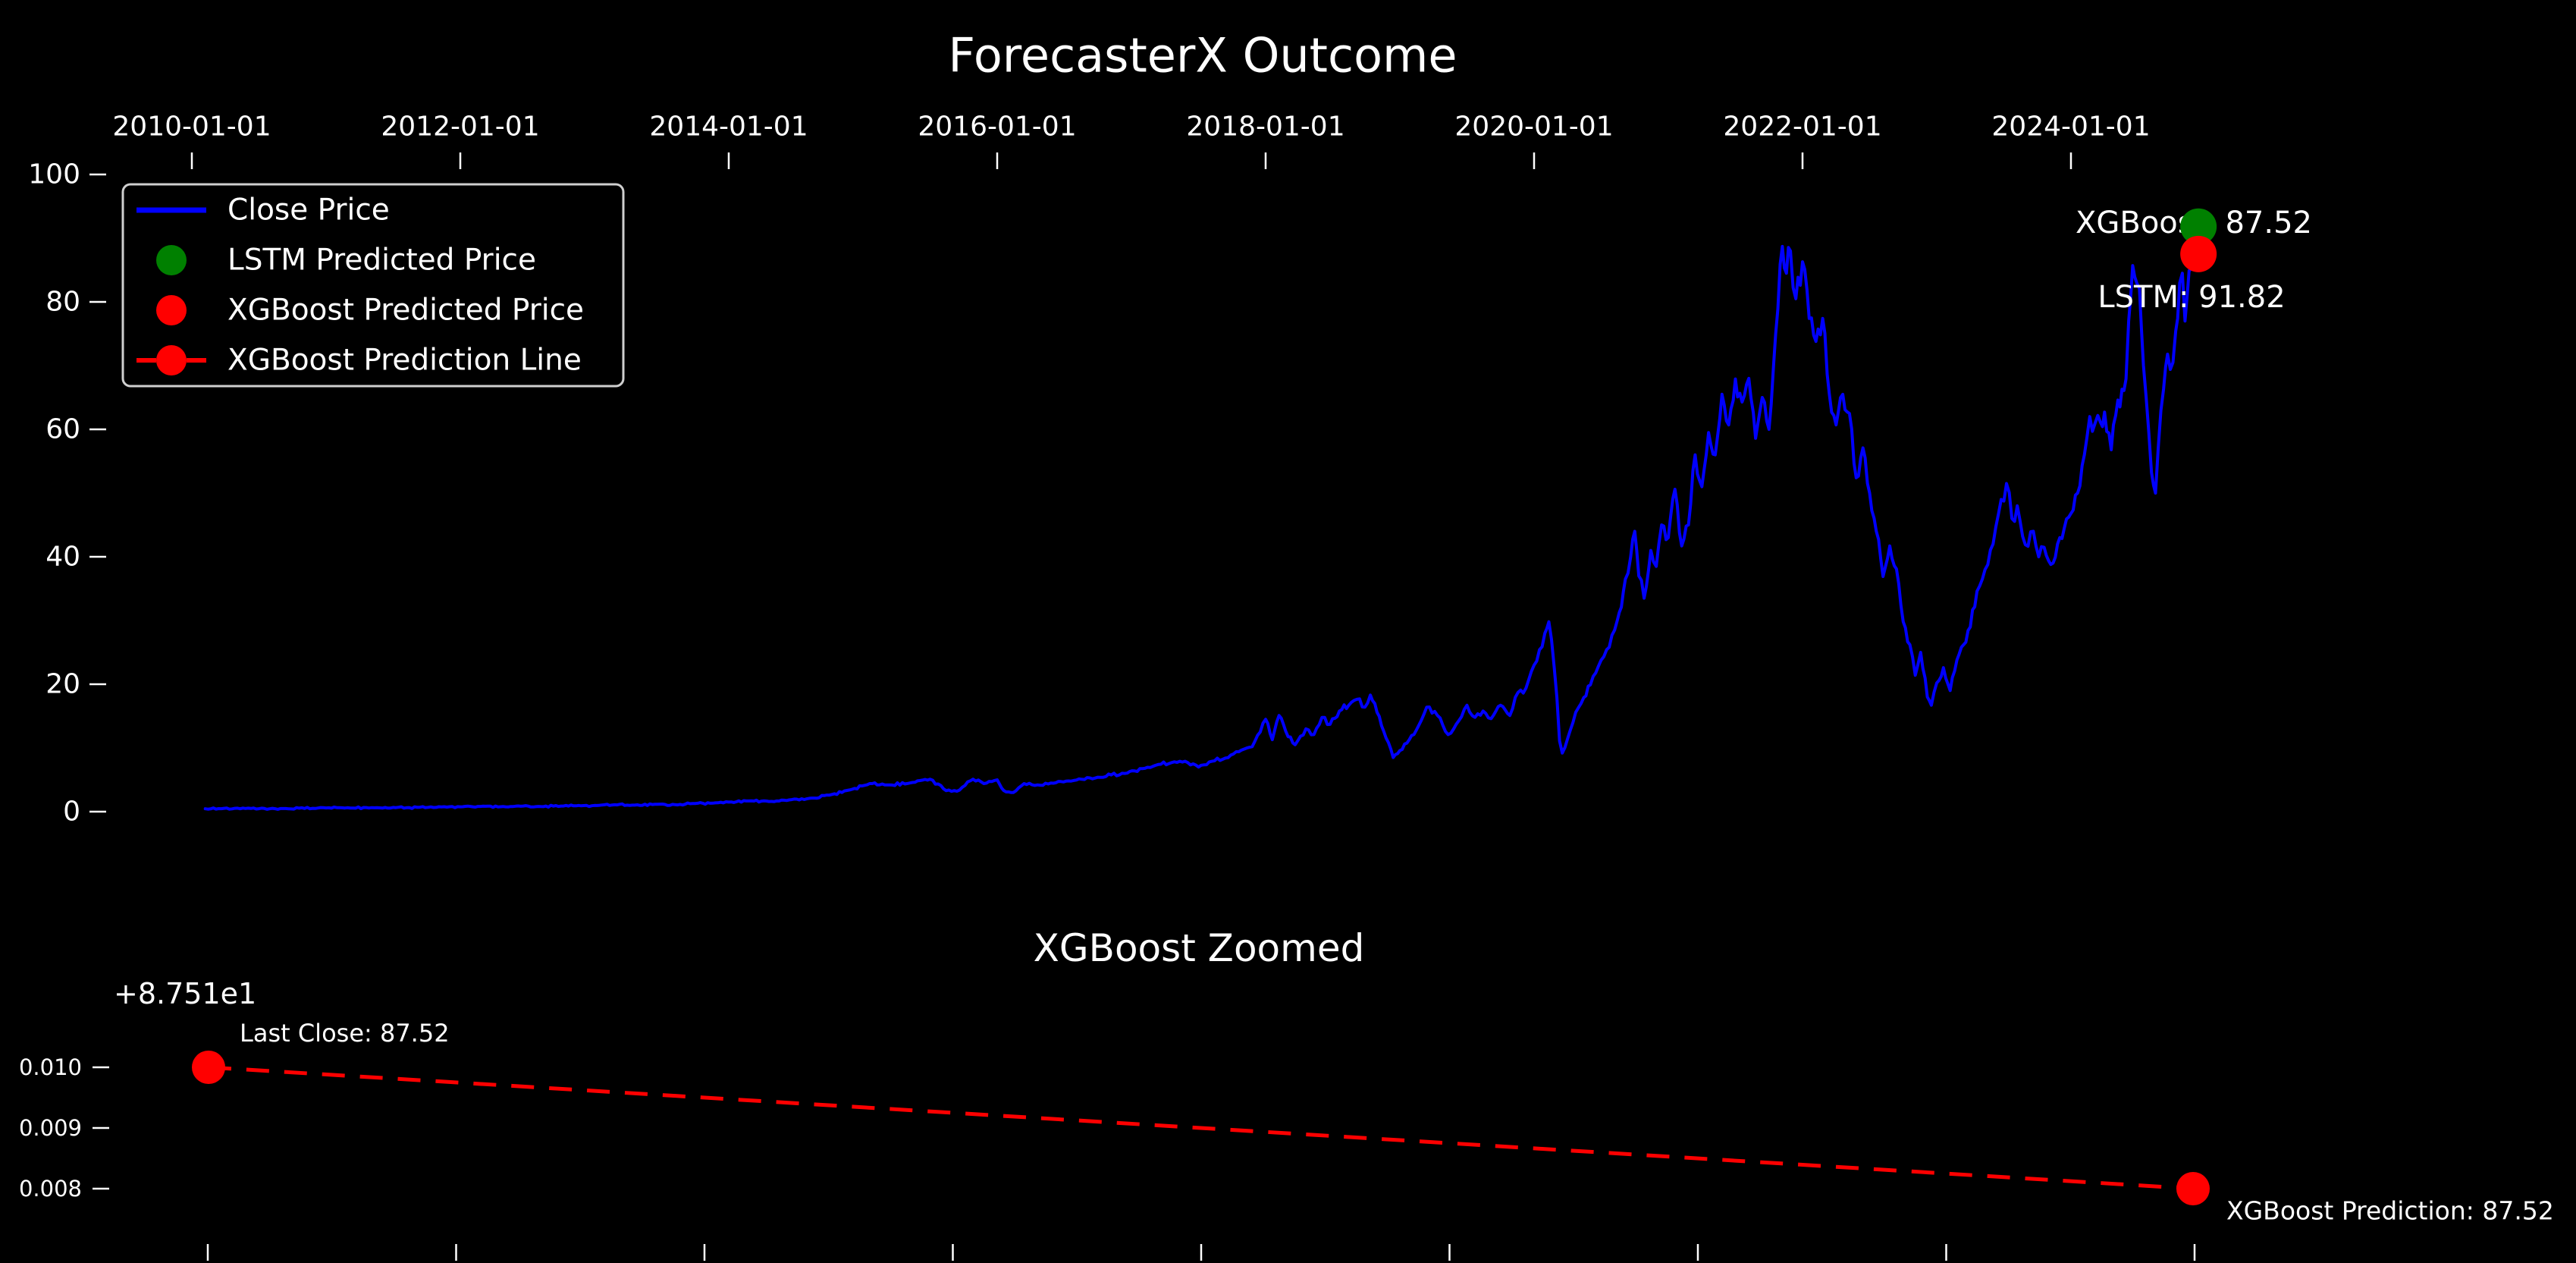 This screenshot has width=2576, height=1263. I want to click on lstm-annotation: LSTM: 91.82, so click(2191, 297).